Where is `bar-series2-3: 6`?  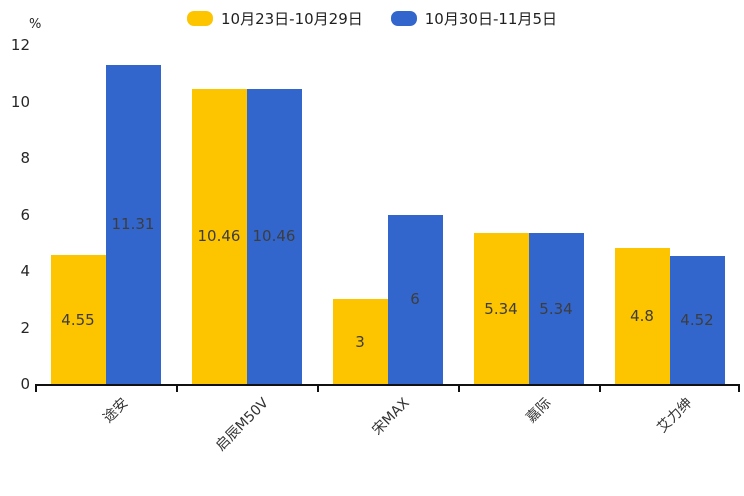 bar-series2-3: 6 is located at coordinates (415, 299).